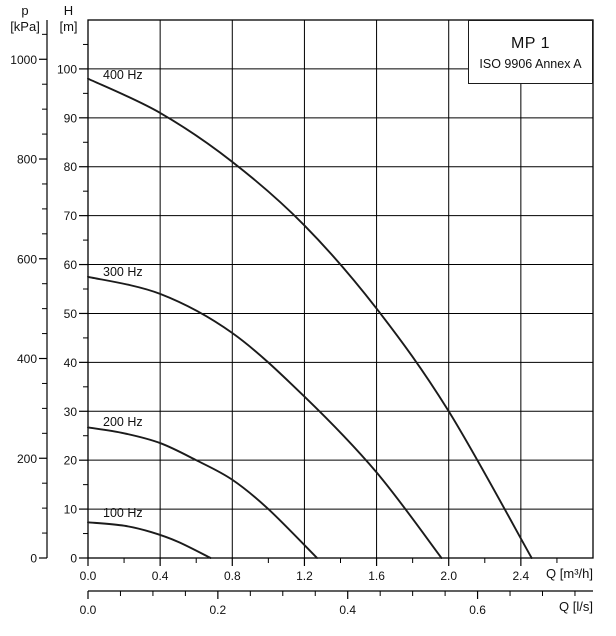 This screenshot has height=636, width=616. I want to click on curve-label-100-hz: 100 Hz, so click(123, 513).